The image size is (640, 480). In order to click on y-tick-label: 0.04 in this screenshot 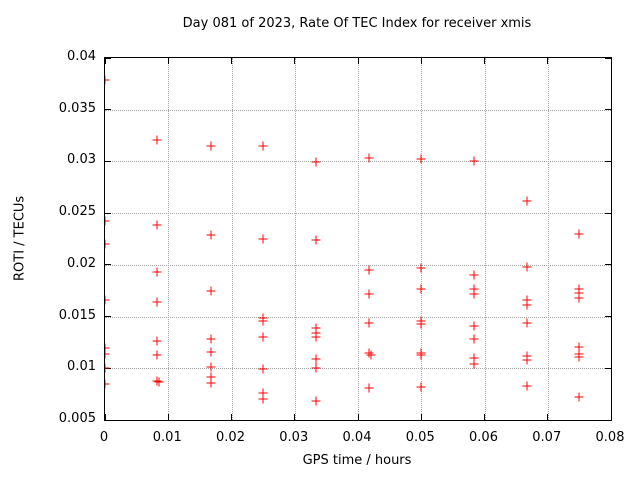, I will do `click(81, 56)`.